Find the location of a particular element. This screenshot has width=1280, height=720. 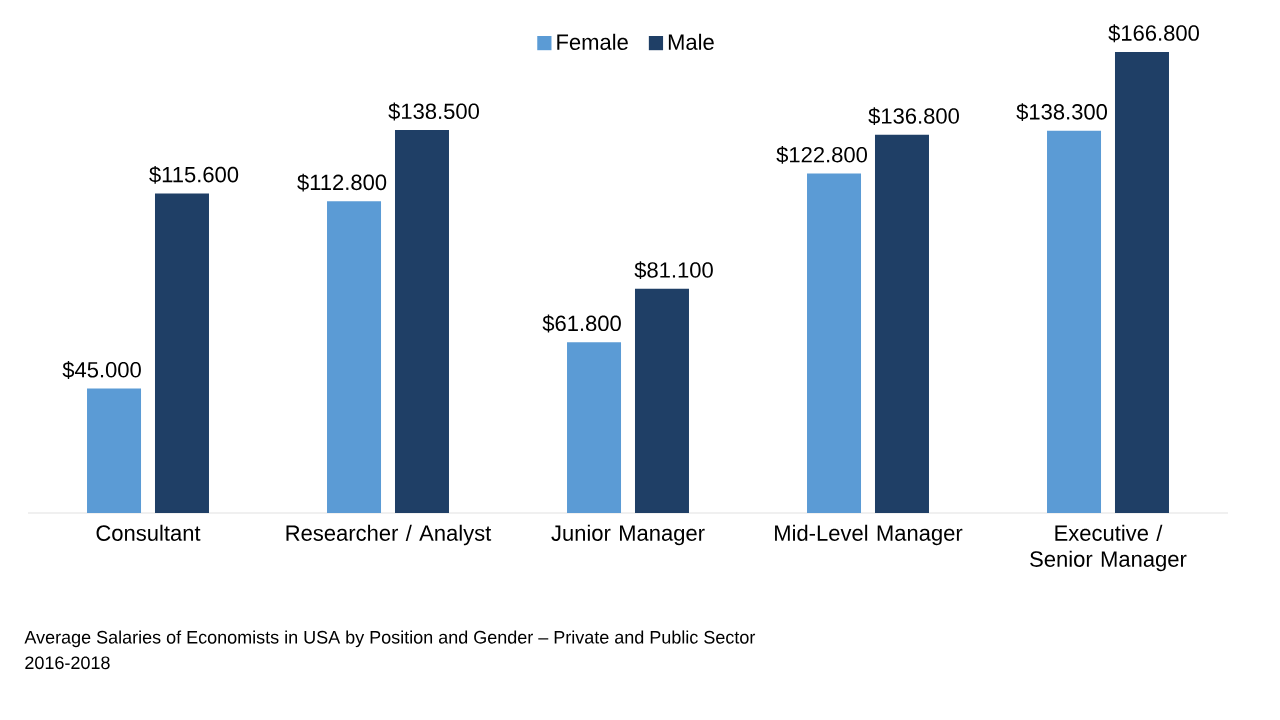

data-label: $136.800 is located at coordinates (913, 116).